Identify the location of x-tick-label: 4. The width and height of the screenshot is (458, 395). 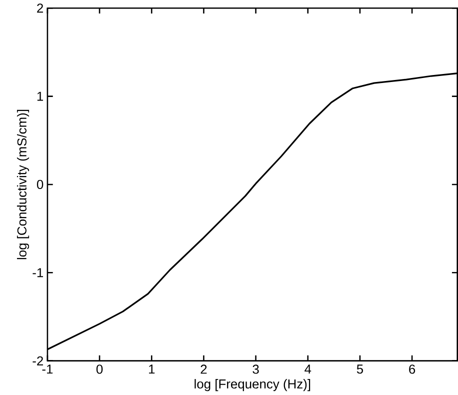
(308, 369).